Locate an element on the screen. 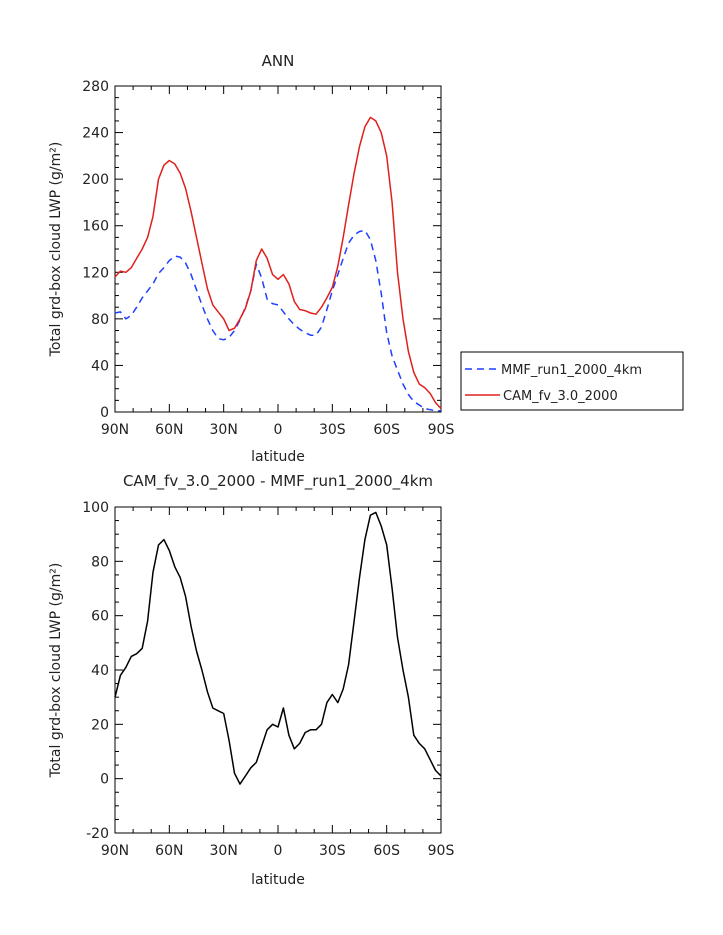 This screenshot has width=723, height=935. top-y-tick-label: 200 is located at coordinates (95, 180).